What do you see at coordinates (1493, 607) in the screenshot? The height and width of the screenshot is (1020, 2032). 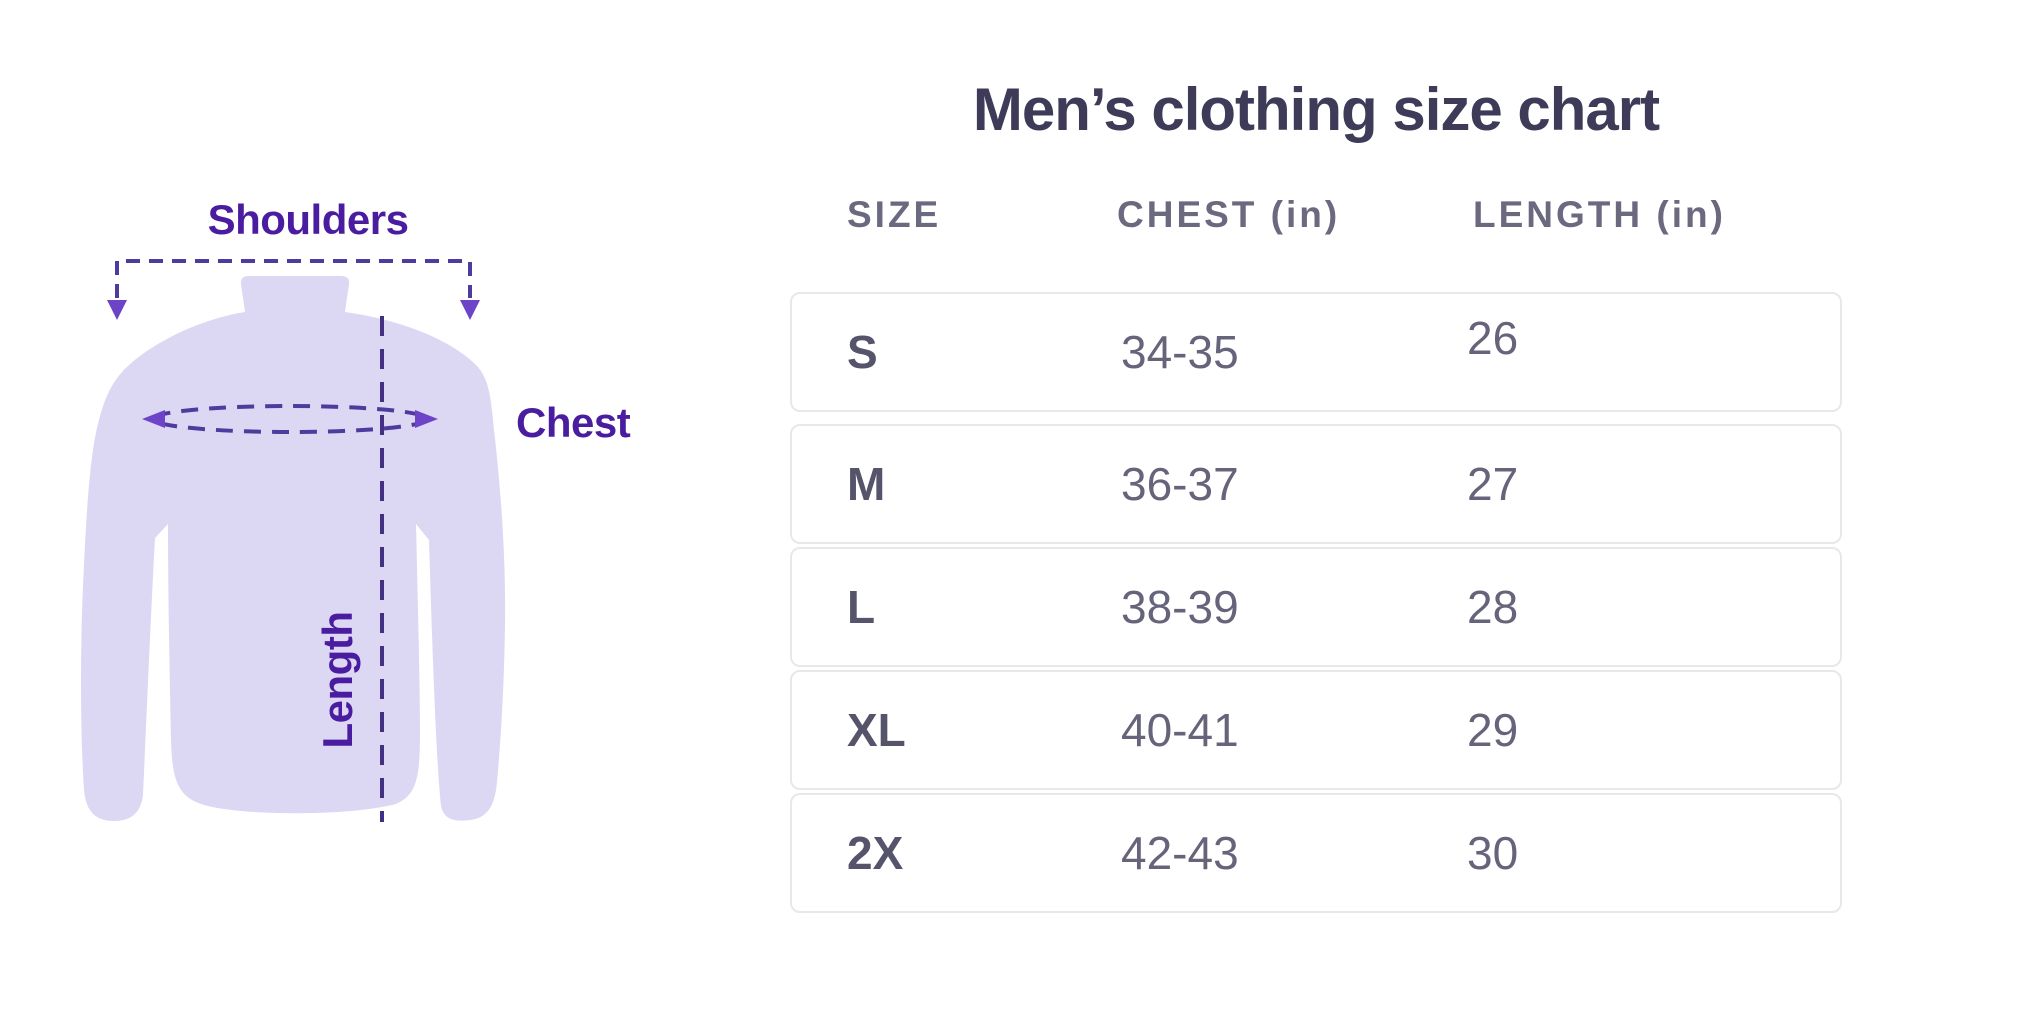 I see `length-cell: 28` at bounding box center [1493, 607].